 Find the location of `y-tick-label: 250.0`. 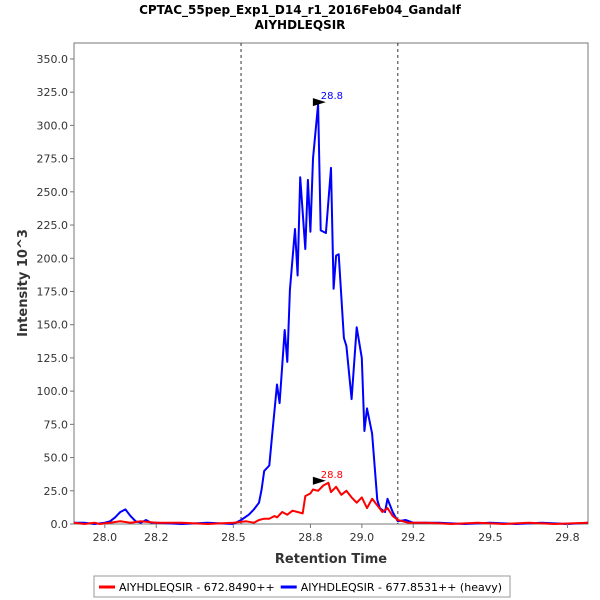

y-tick-label: 250.0 is located at coordinates (53, 192).